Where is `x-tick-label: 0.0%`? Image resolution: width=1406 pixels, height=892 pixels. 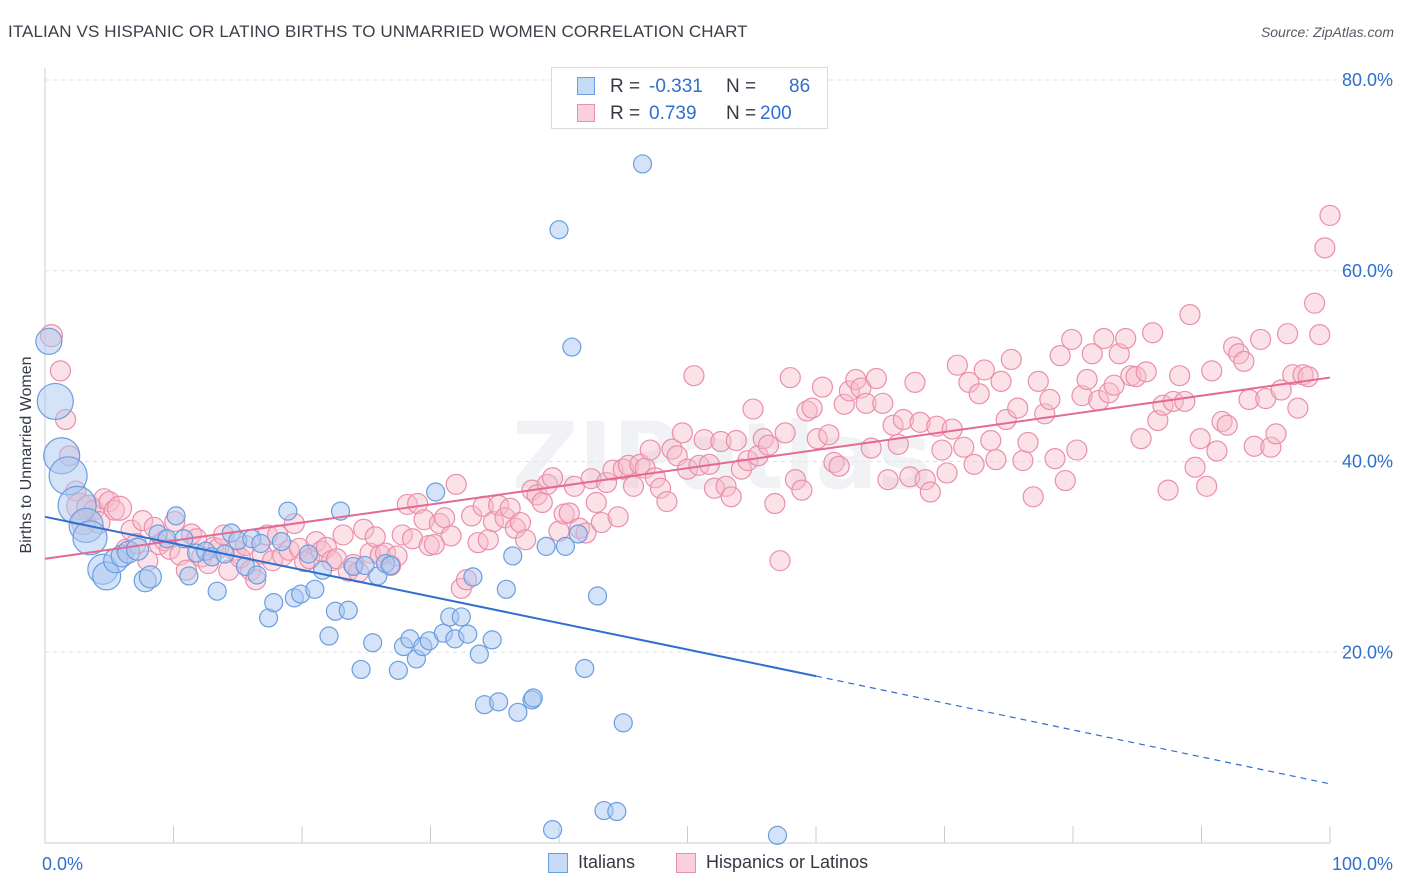 x-tick-label: 0.0% is located at coordinates (62, 864).